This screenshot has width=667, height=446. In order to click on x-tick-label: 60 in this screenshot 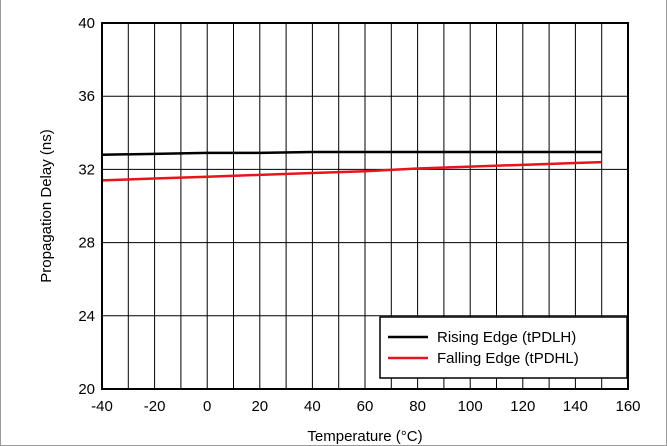, I will do `click(365, 406)`.